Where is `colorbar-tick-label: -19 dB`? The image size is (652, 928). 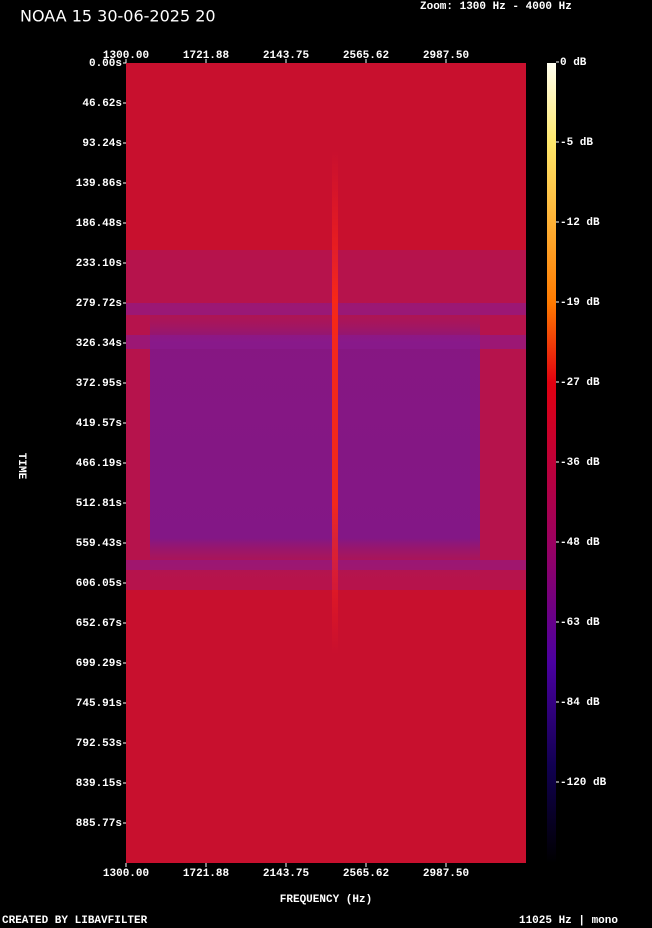
colorbar-tick-label: -19 dB is located at coordinates (580, 303).